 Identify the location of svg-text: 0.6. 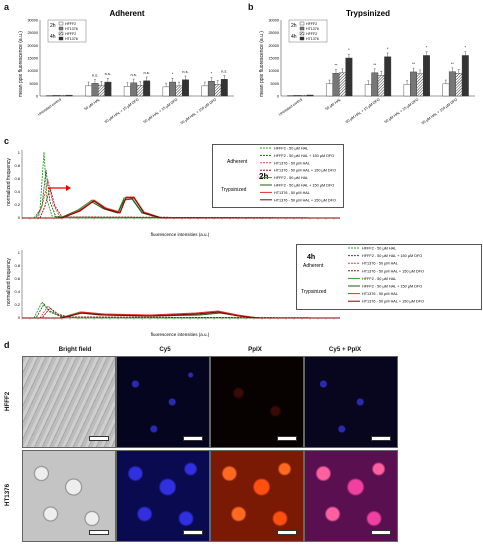
(17, 278).